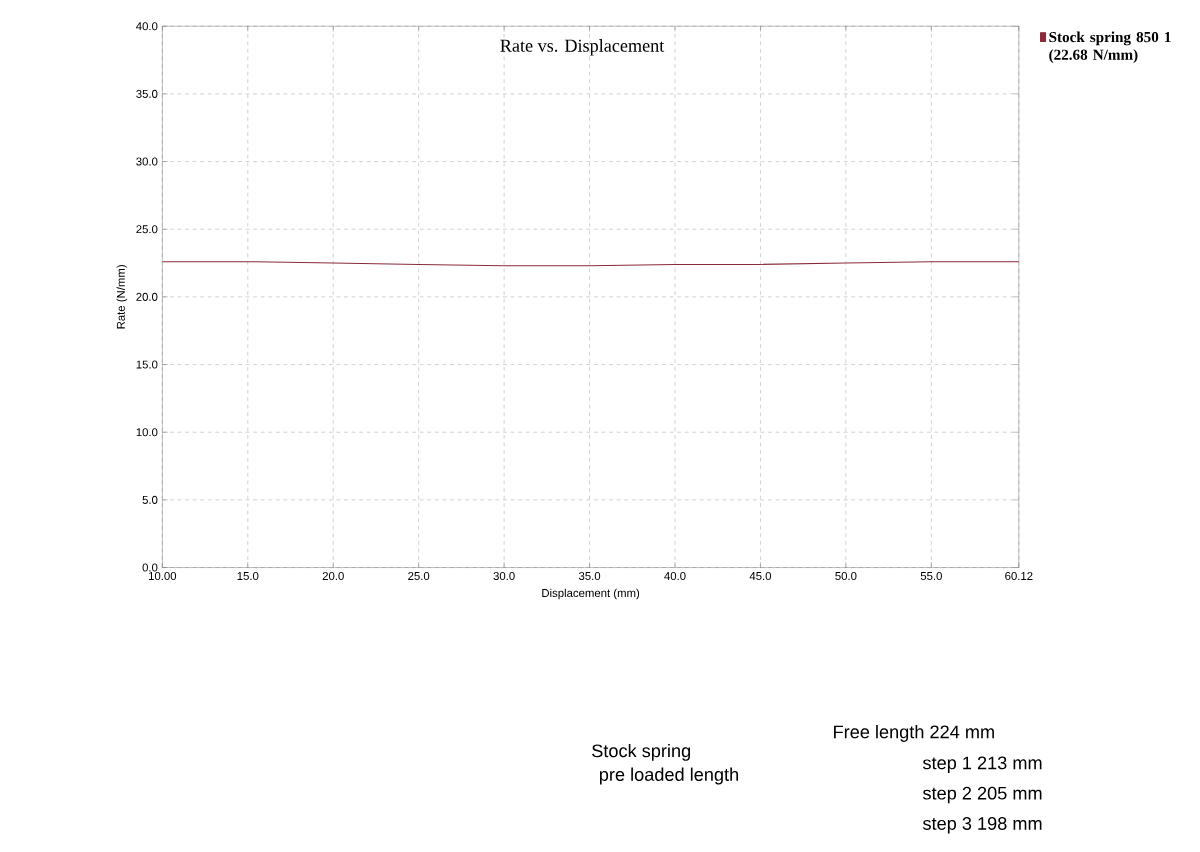 This screenshot has height=852, width=1200. I want to click on x-axis-title: Displacement (mm), so click(591, 594).